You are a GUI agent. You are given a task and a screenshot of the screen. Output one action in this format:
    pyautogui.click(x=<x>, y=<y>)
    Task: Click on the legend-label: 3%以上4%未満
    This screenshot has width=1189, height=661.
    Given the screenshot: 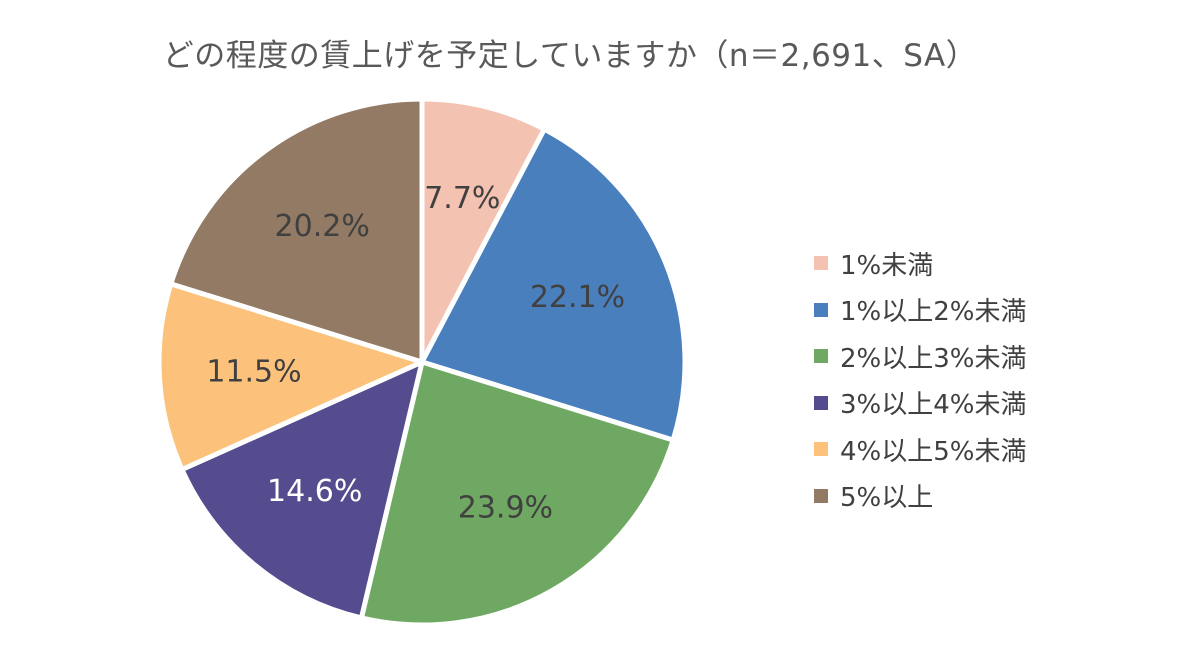 What is the action you would take?
    pyautogui.click(x=933, y=405)
    